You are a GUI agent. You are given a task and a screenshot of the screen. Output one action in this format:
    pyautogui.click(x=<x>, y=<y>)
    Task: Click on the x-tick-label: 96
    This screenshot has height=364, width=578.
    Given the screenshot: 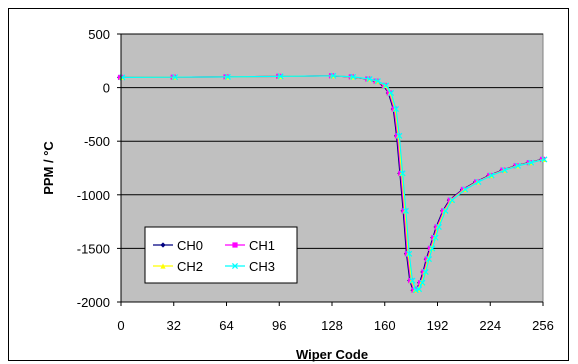 What is the action you would take?
    pyautogui.click(x=279, y=325)
    